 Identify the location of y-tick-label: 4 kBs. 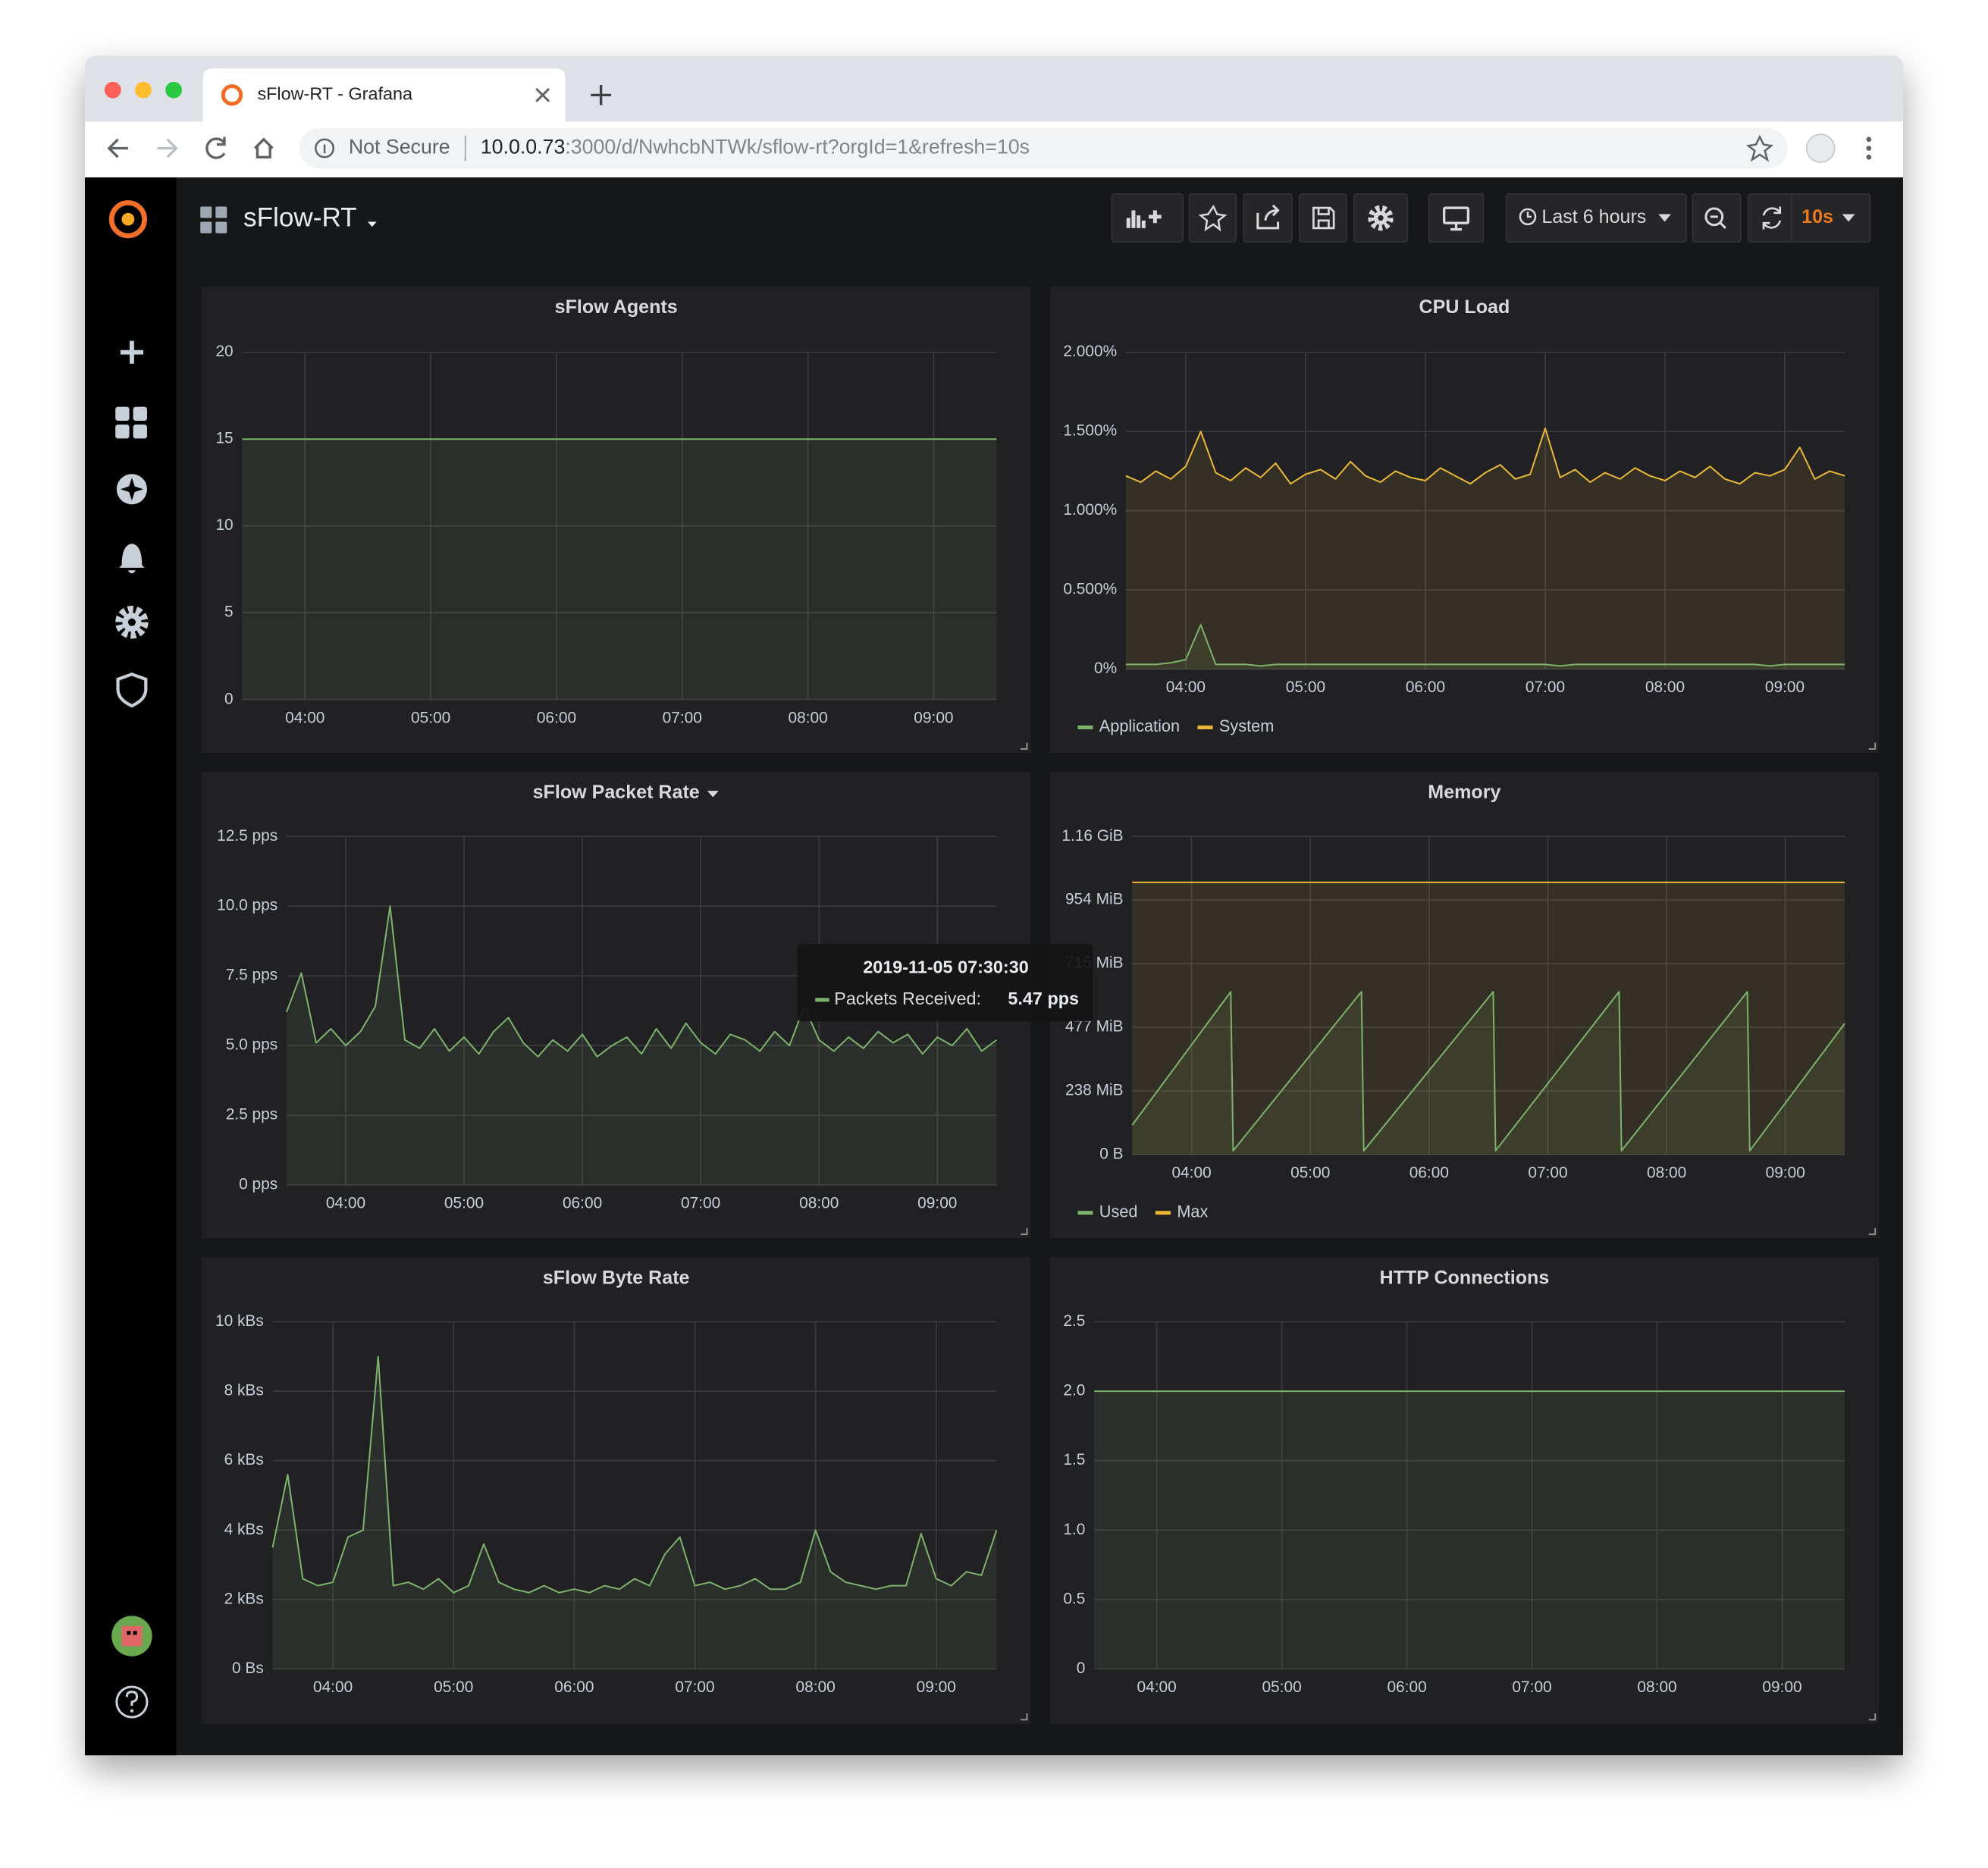
(244, 1529).